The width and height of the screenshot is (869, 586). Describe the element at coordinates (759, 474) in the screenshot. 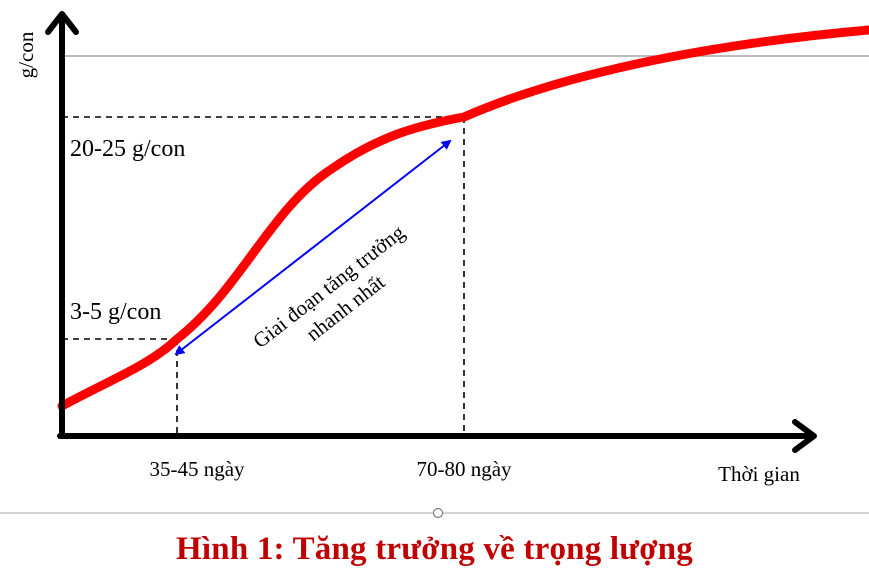

I see `x-axis-label: Thời gian` at that location.